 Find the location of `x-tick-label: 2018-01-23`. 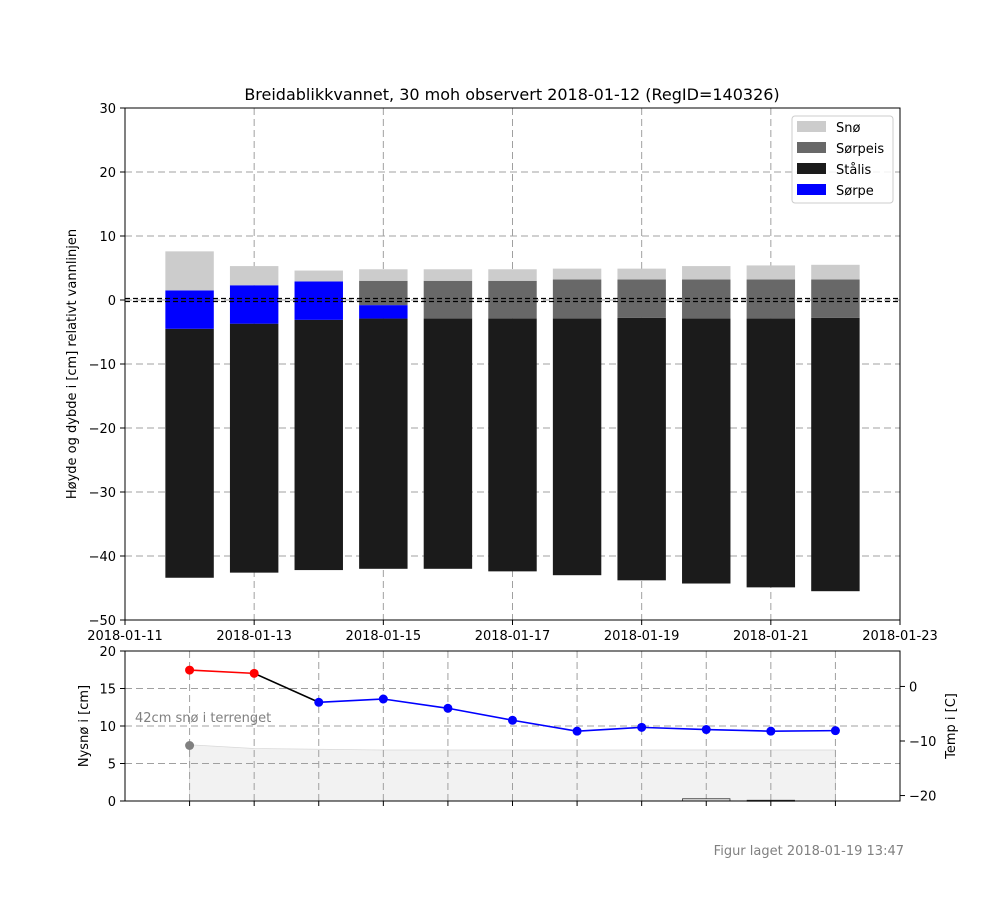

x-tick-label: 2018-01-23 is located at coordinates (900, 636).